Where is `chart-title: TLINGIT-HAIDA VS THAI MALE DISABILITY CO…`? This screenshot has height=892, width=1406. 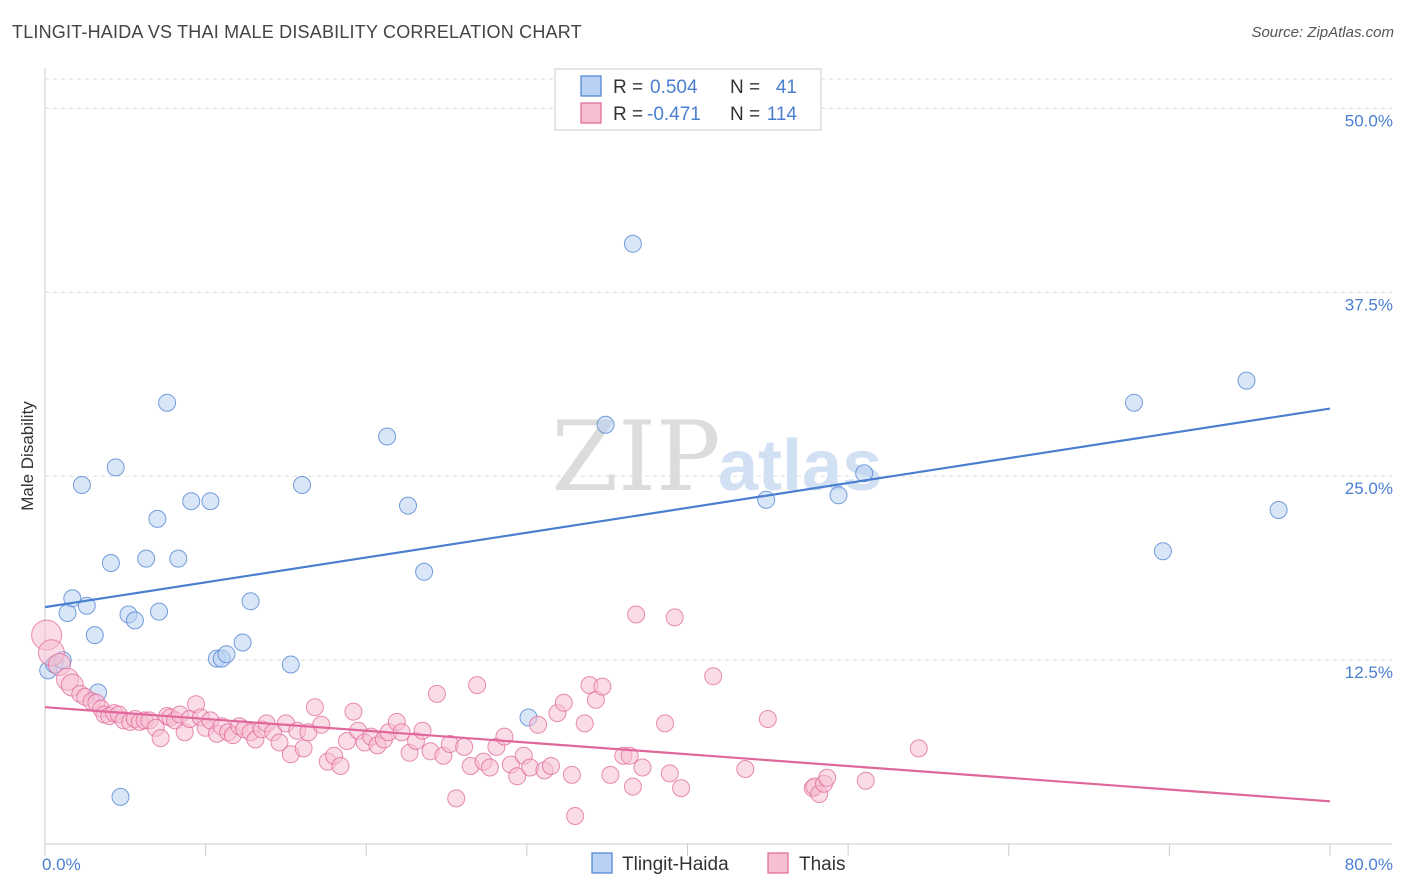
chart-title: TLINGIT-HAIDA VS THAI MALE DISABILITY CO… is located at coordinates (297, 32).